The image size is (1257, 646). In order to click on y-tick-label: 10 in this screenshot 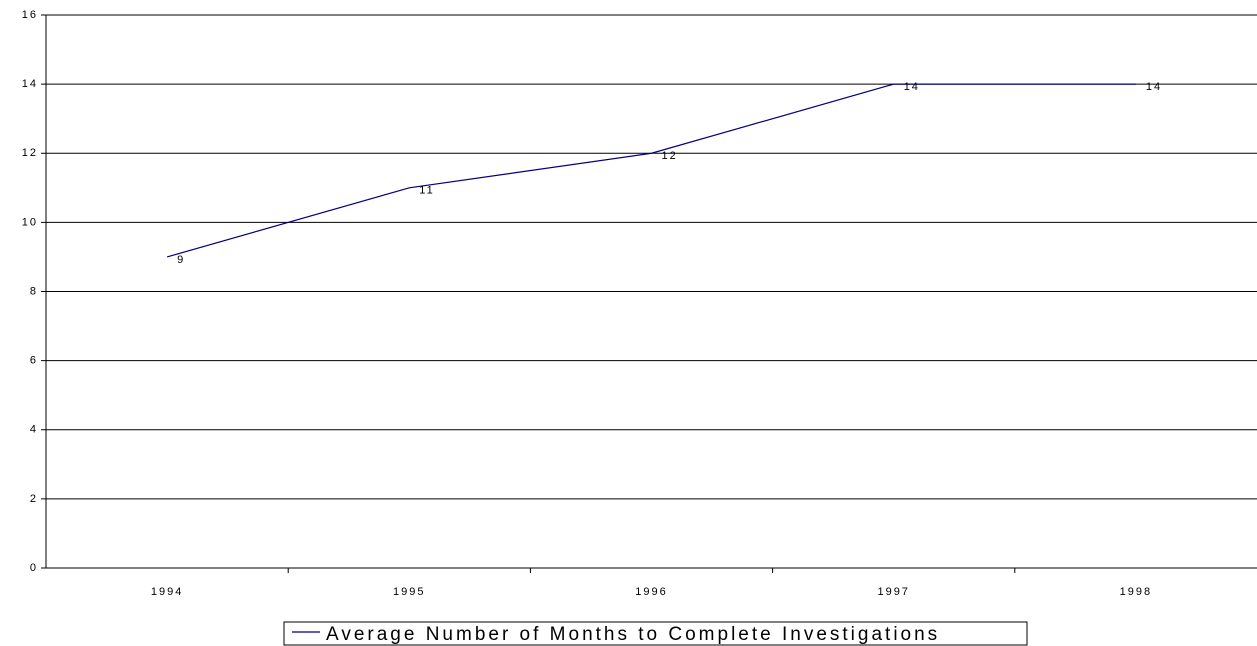, I will do `click(30, 222)`.